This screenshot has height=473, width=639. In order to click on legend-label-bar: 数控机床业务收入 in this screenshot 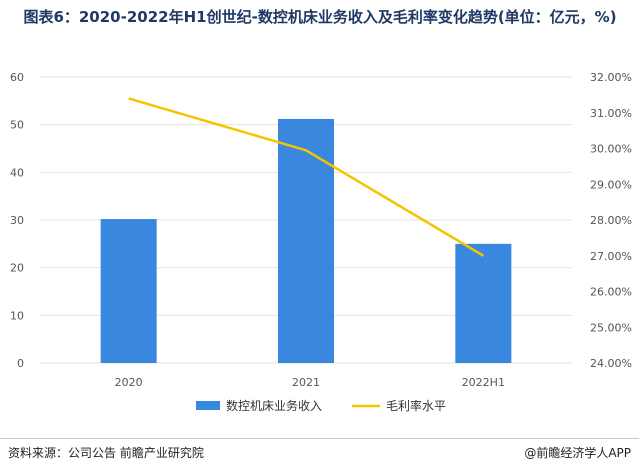, I will do `click(274, 405)`.